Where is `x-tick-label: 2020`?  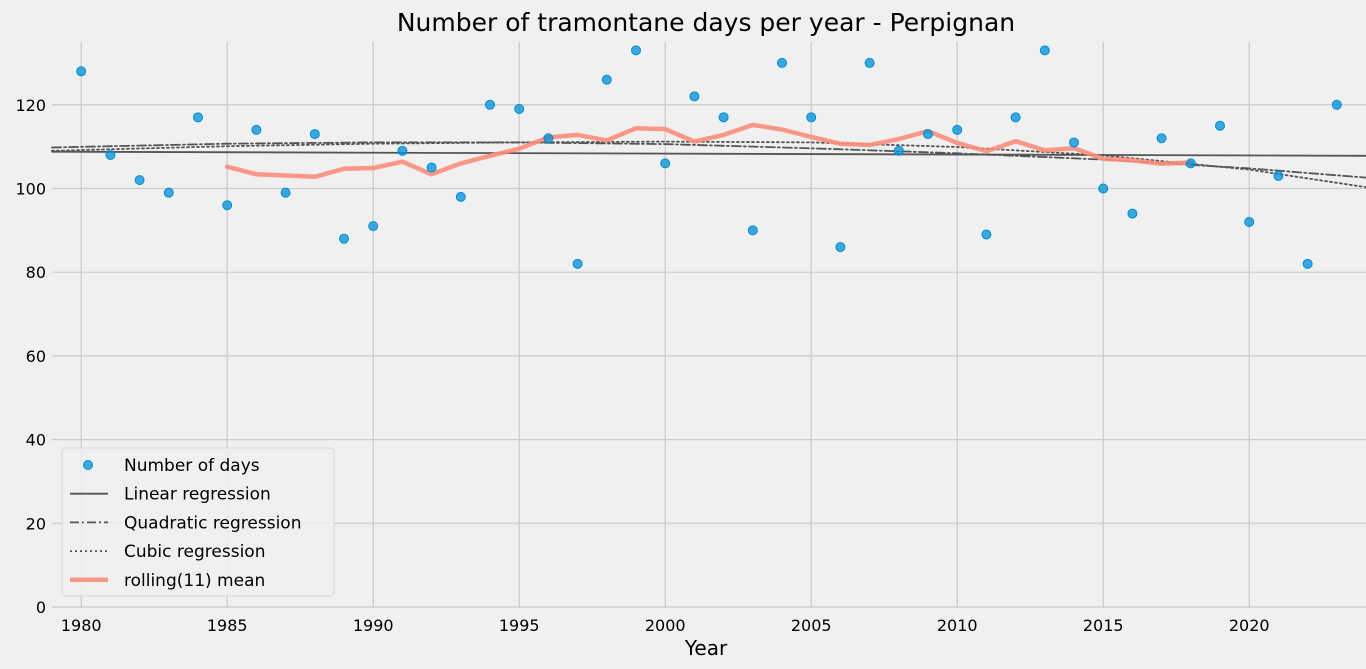
x-tick-label: 2020 is located at coordinates (1249, 625).